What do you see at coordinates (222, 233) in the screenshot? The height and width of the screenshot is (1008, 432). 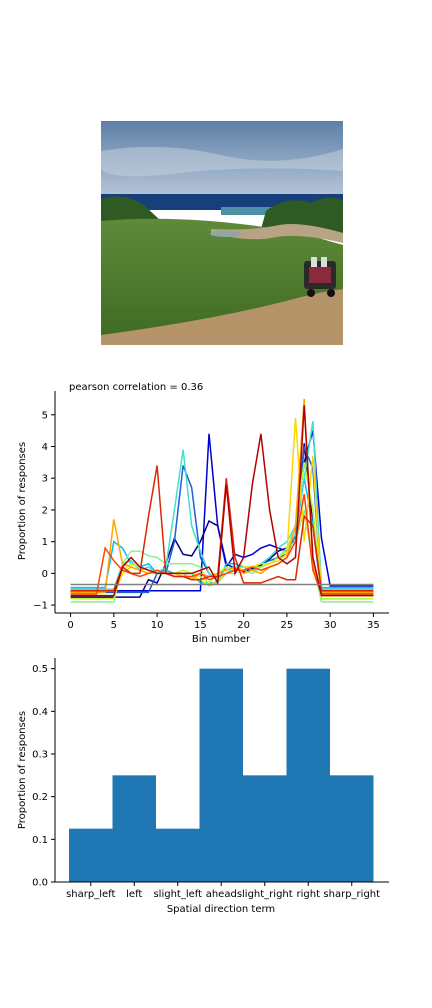 I see `golf-course-photo` at bounding box center [222, 233].